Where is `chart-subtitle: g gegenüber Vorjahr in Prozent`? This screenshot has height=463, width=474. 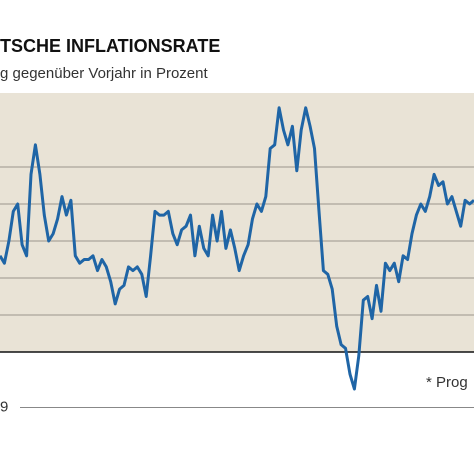 chart-subtitle: g gegenüber Vorjahr in Prozent is located at coordinates (104, 73).